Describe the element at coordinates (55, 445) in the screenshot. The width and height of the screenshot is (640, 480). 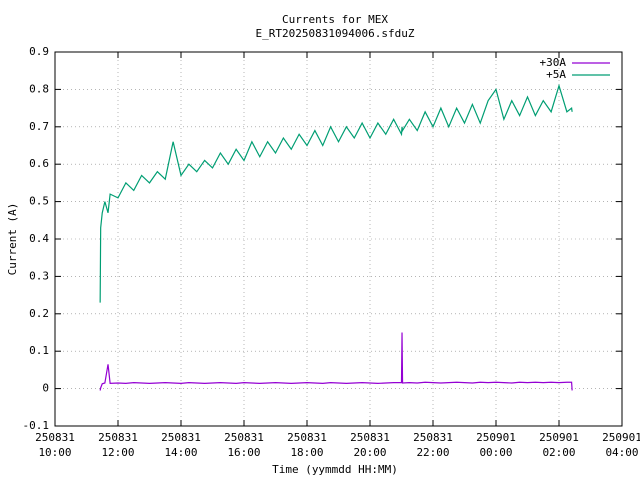
I see `x-tick-label: 250831 10:00` at that location.